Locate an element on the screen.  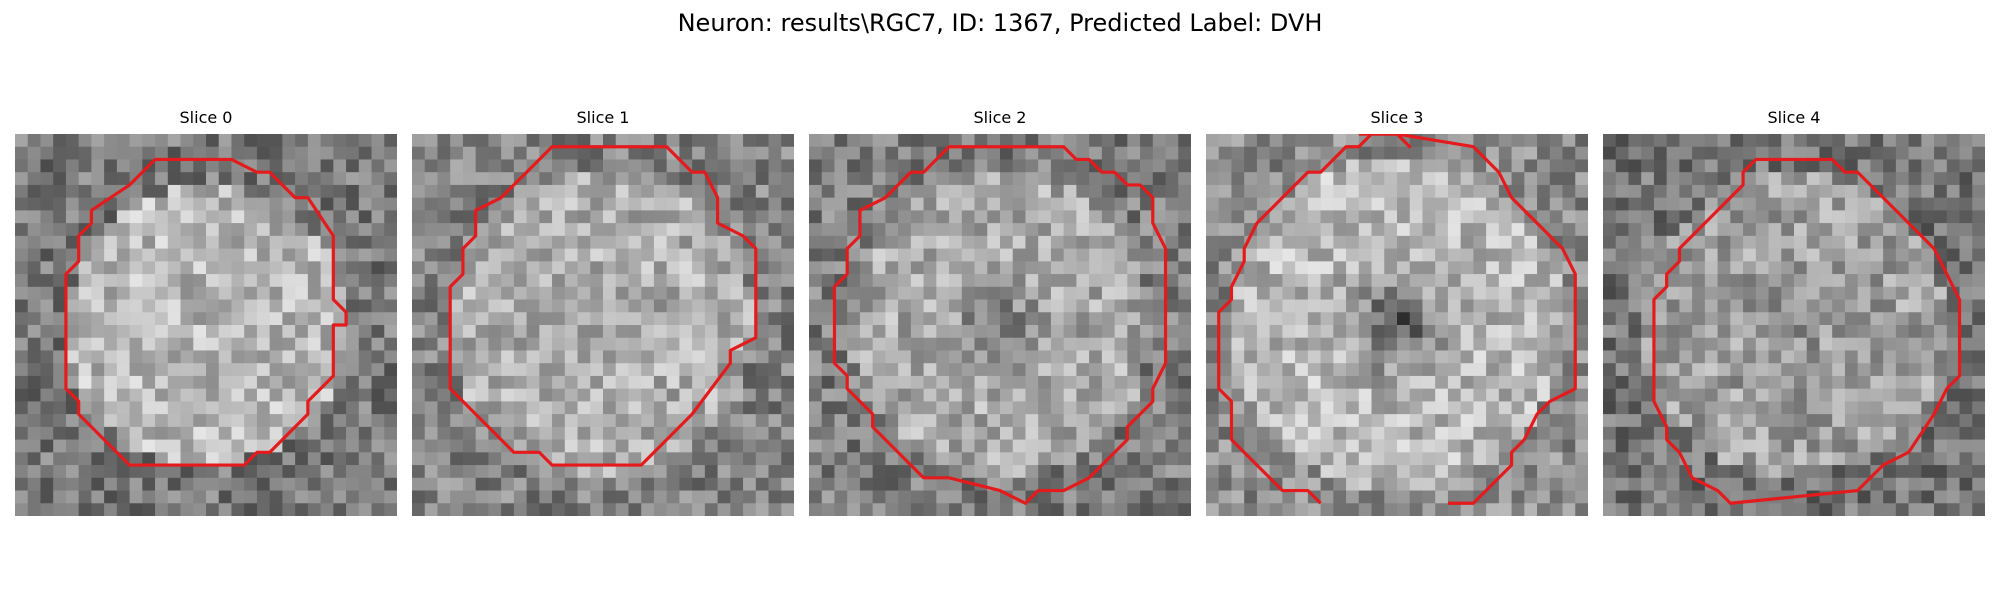
slice-title: Slice 4 is located at coordinates (1794, 118).